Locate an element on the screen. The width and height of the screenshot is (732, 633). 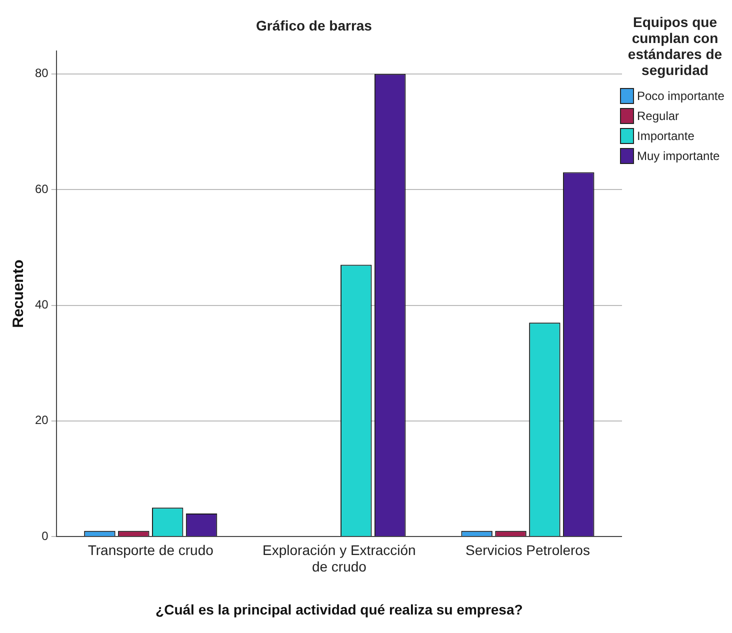
x-tick-label: Transporte de crudo is located at coordinates (151, 550).